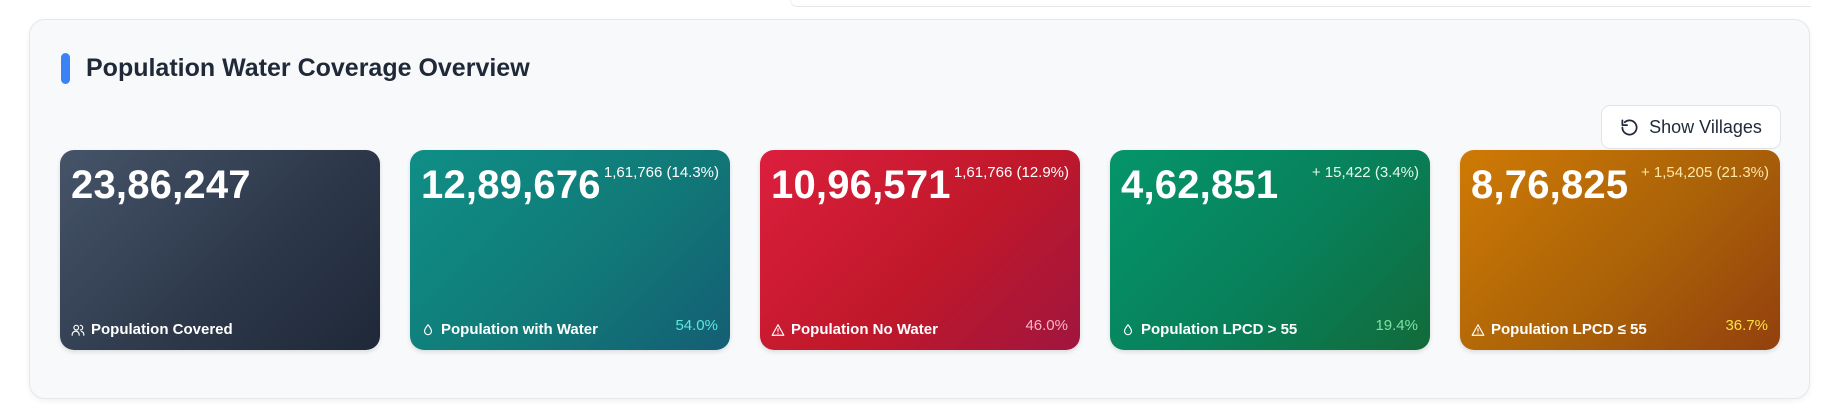 The image size is (1825, 409). I want to click on title-accent-bar, so click(65, 68).